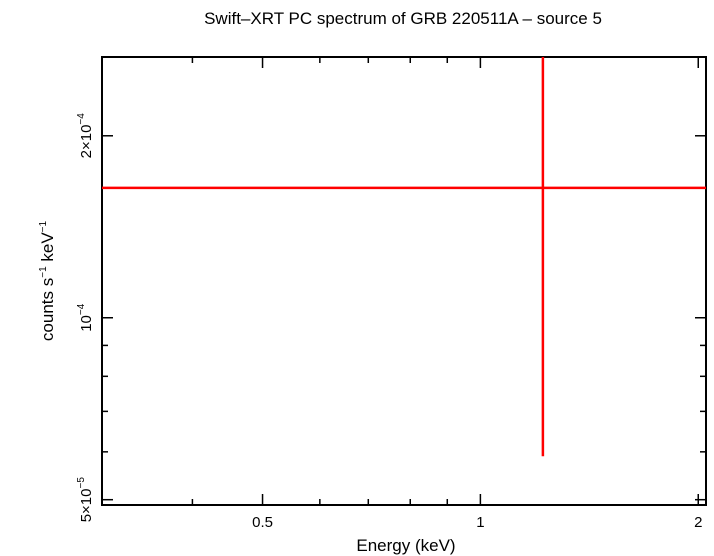 The image size is (714, 556). Describe the element at coordinates (81, 483) in the screenshot. I see `y-tick-label-exp: −5` at that location.